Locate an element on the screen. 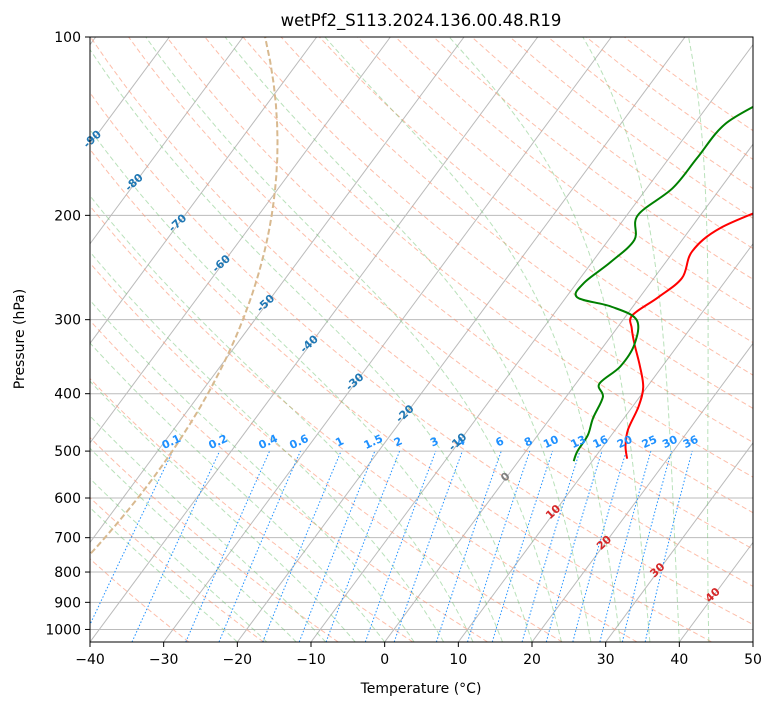 This screenshot has height=708, width=775. temperature-line is located at coordinates (688, 335).